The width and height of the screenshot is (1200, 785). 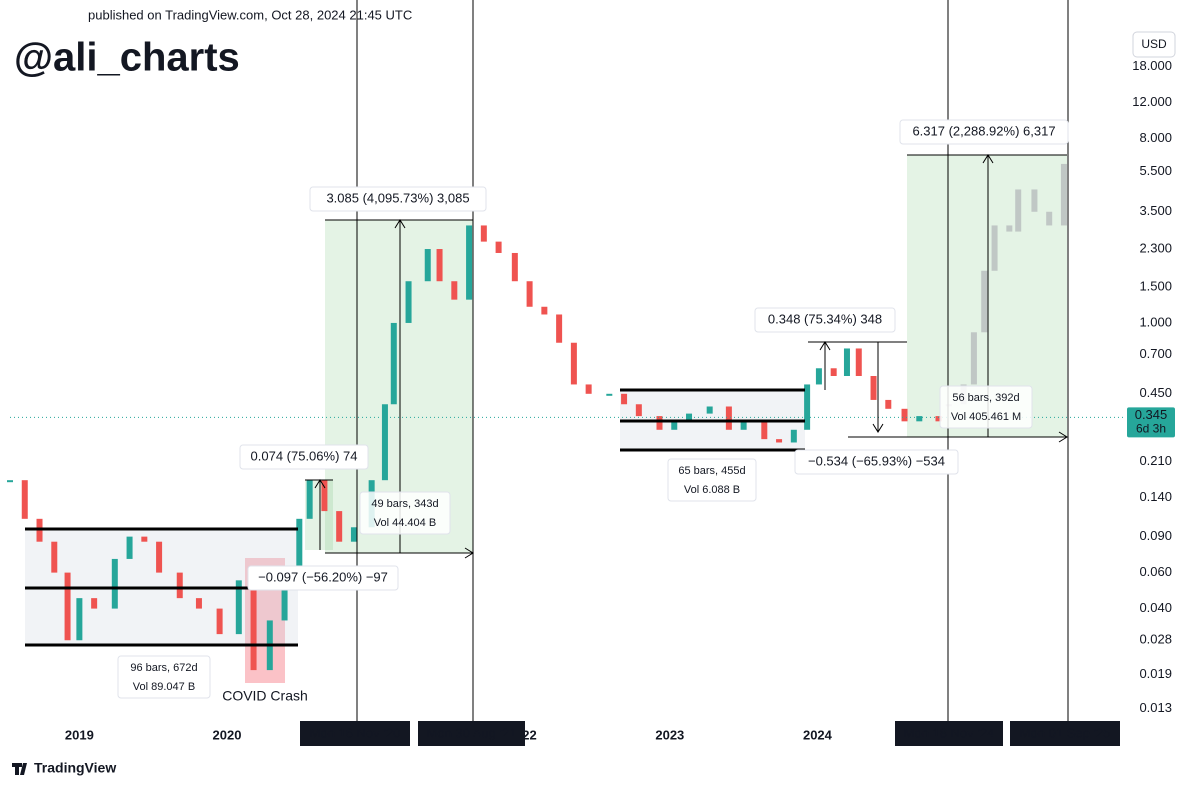 I want to click on y-tick-label: 1.000, so click(x=1155, y=321).